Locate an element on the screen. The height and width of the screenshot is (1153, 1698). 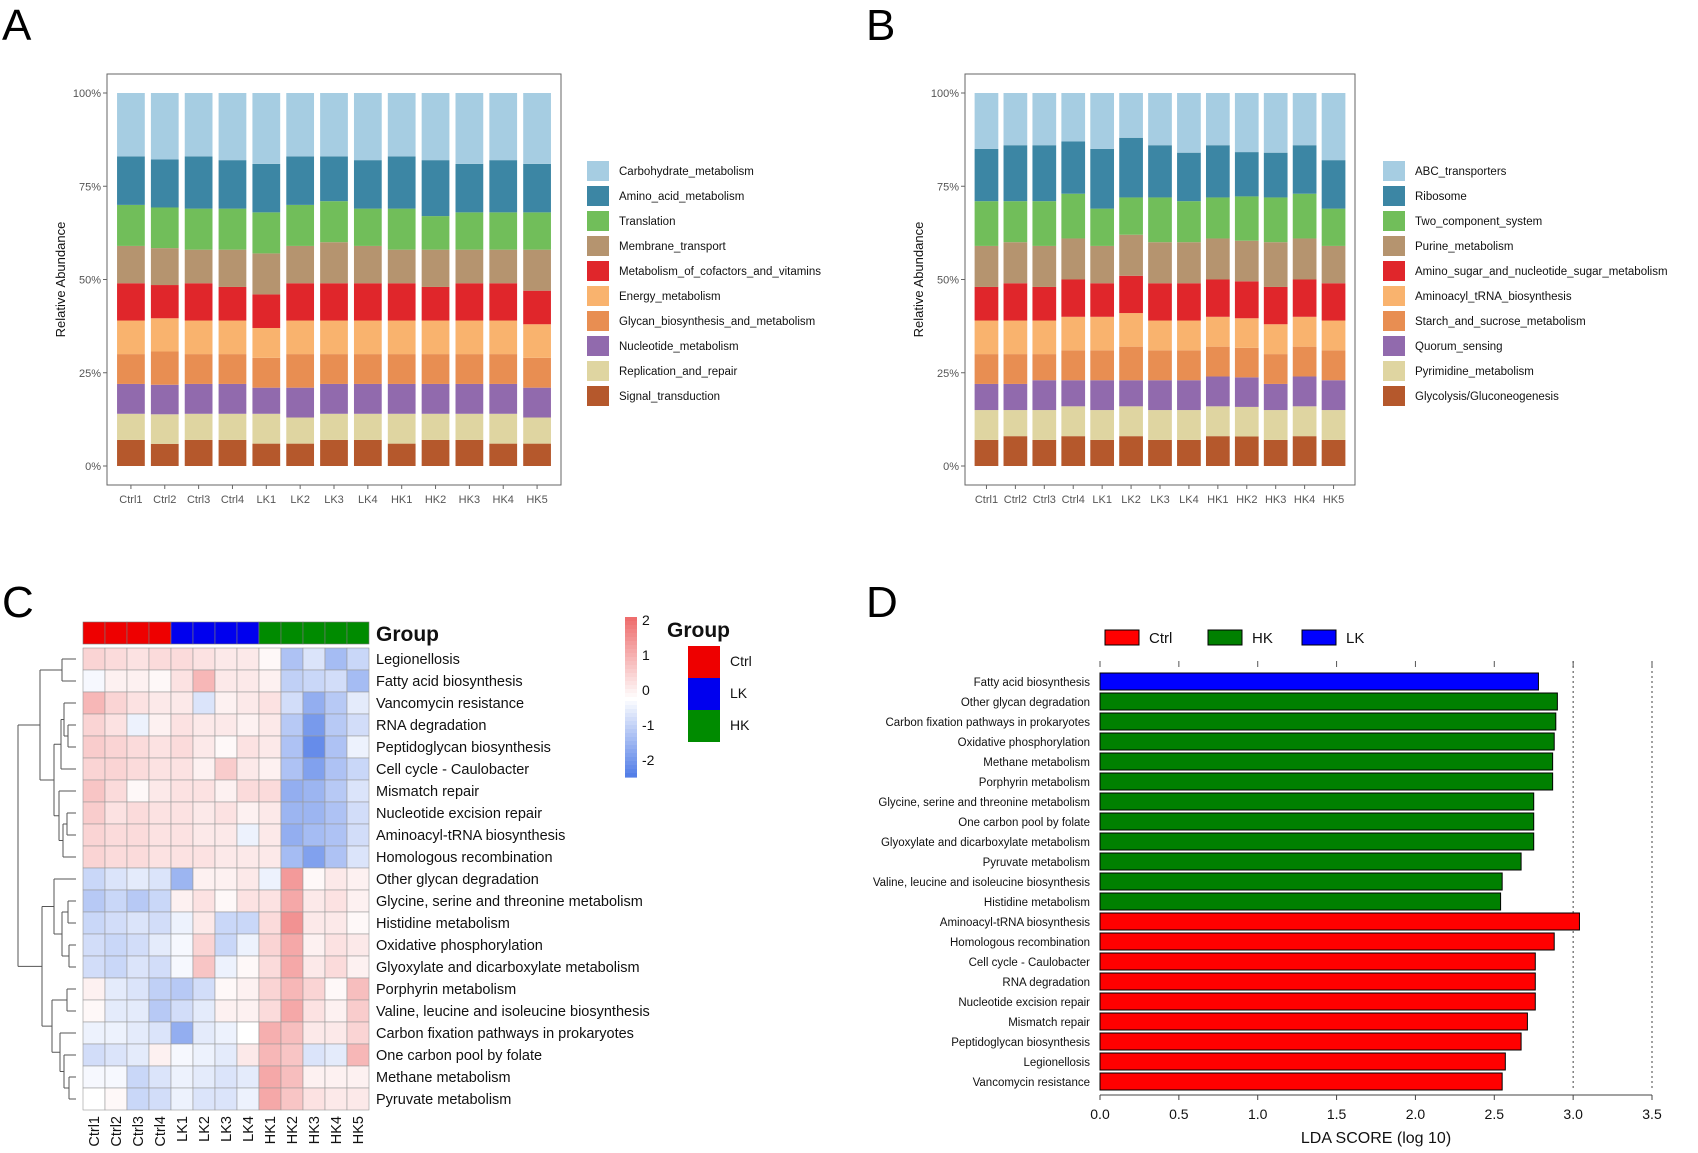
legend-label: Signal_transduction is located at coordinates (669, 397).